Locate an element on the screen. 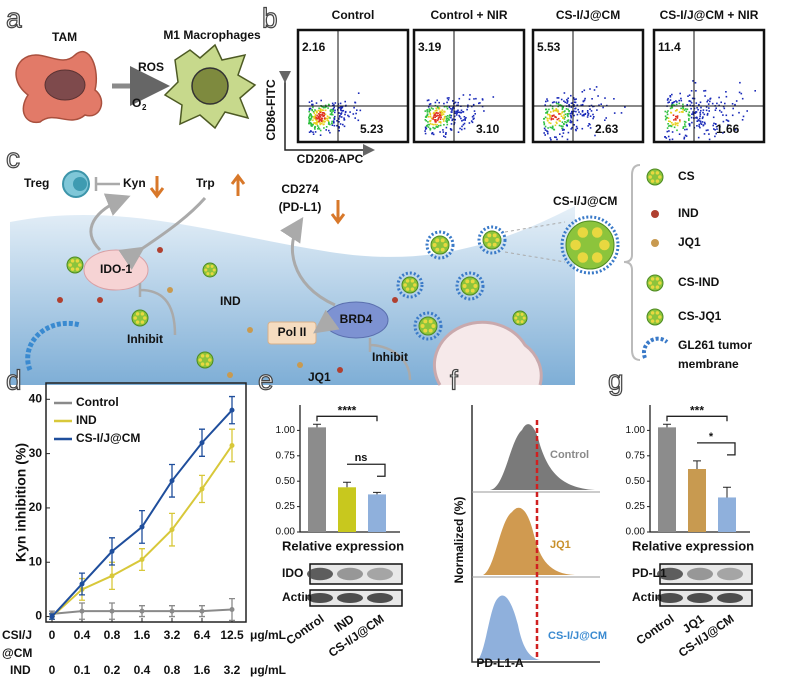 This screenshot has width=789, height=681. label: IND is located at coordinates (230, 301).